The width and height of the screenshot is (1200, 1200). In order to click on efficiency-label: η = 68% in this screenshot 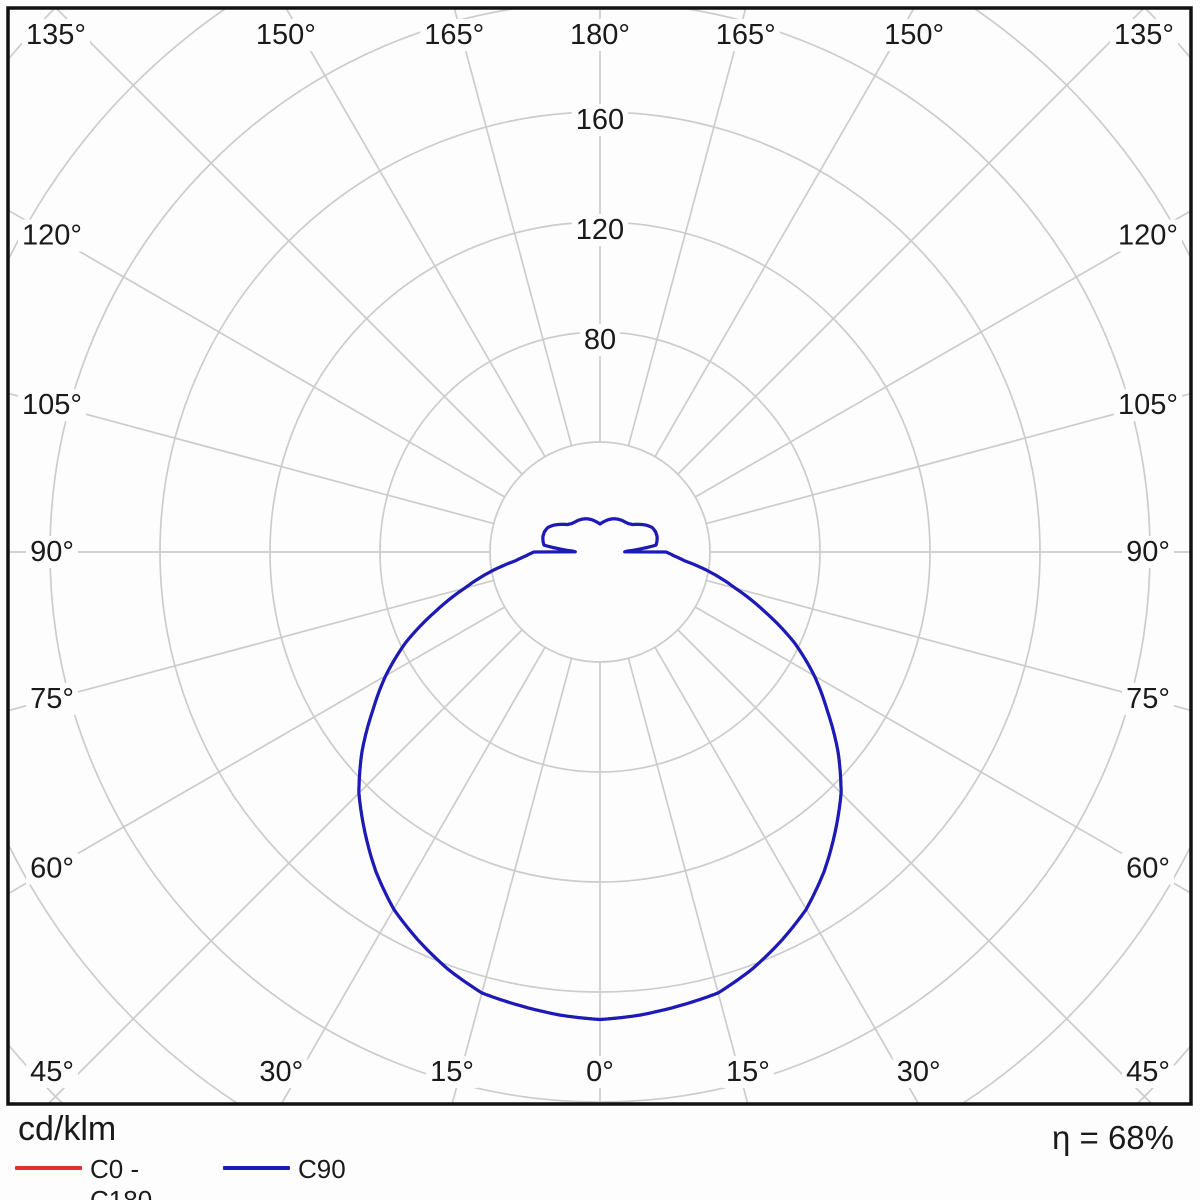, I will do `click(1112, 1137)`.